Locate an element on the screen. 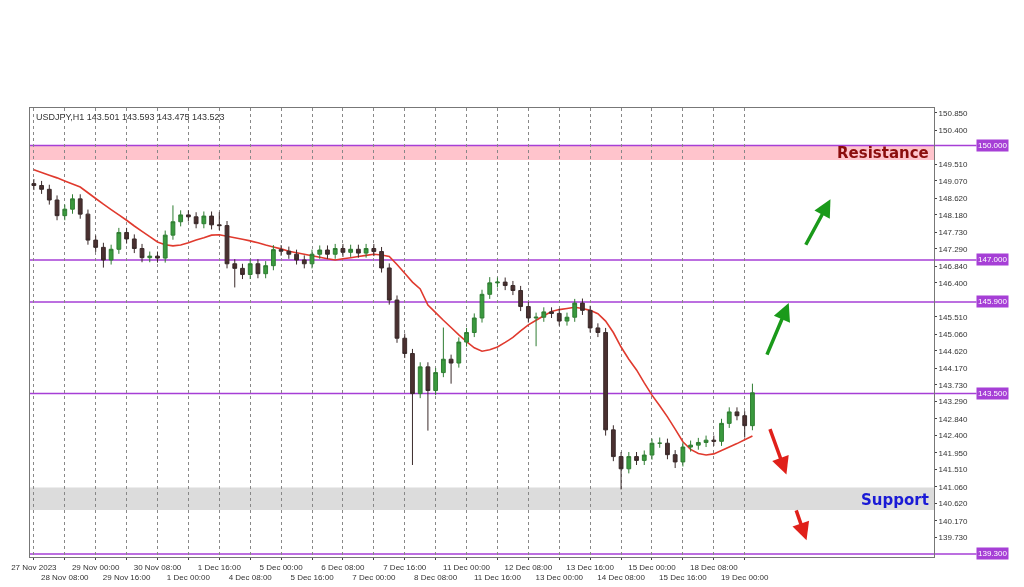  x-tick-label: 7 Dec 00:00 is located at coordinates (374, 577).